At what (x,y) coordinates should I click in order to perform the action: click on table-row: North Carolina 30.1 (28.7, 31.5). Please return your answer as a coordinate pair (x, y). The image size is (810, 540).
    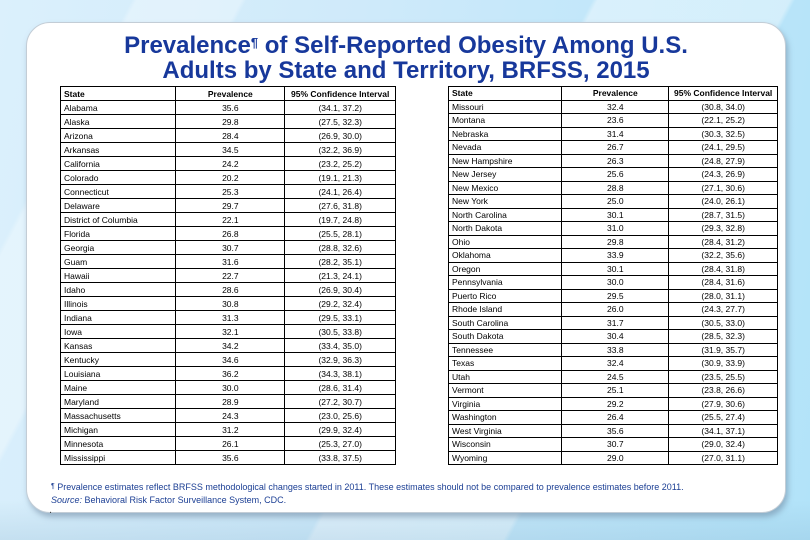
    Looking at the image, I should click on (612, 214).